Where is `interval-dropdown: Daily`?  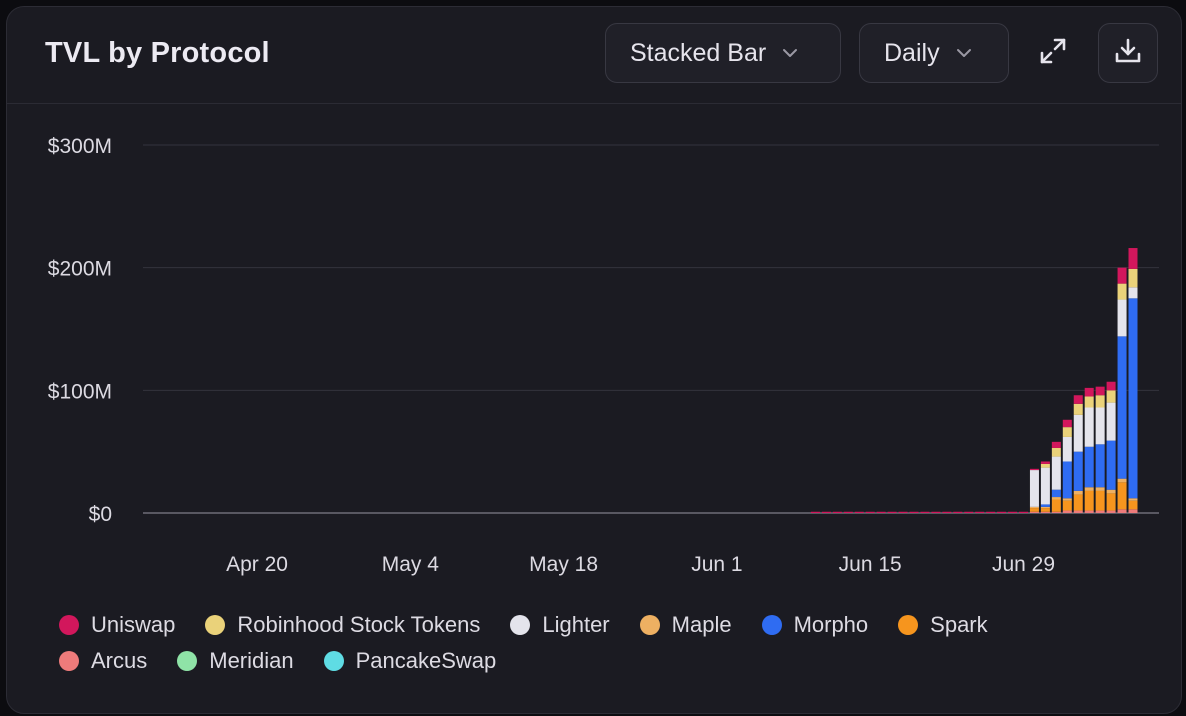 interval-dropdown: Daily is located at coordinates (934, 53).